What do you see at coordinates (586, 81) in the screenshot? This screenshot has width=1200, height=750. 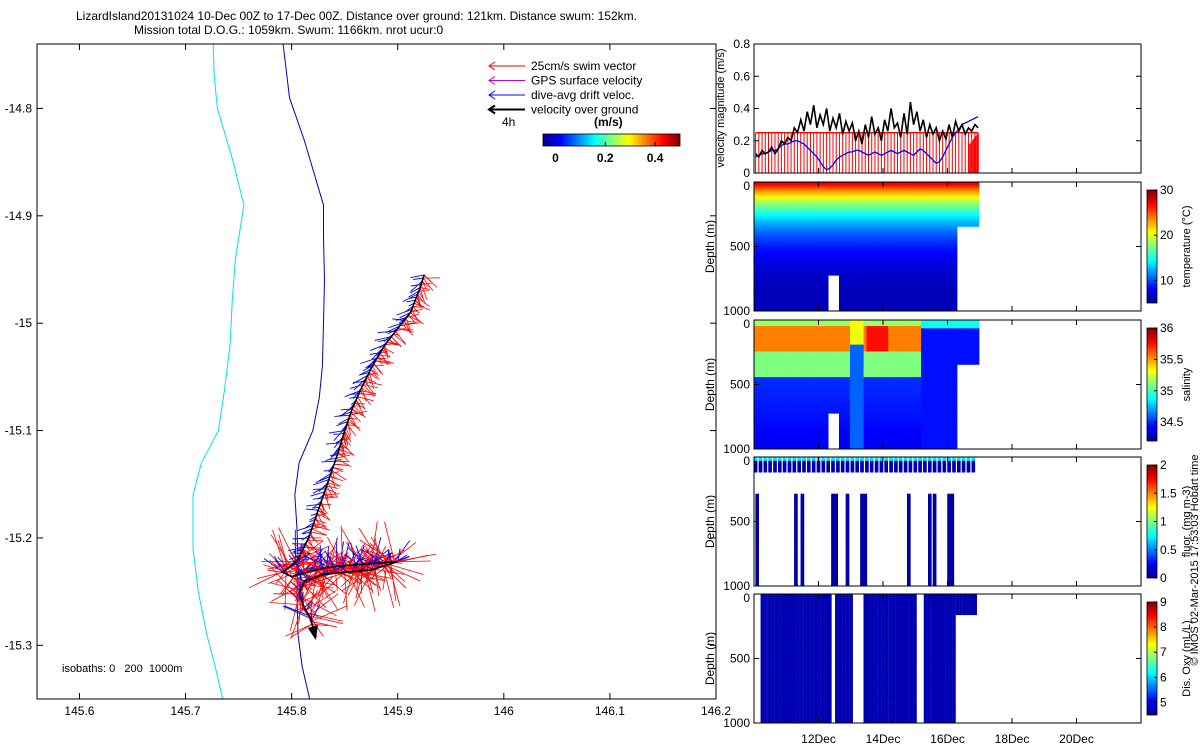 I see `legend-label: GPS surface velocity` at bounding box center [586, 81].